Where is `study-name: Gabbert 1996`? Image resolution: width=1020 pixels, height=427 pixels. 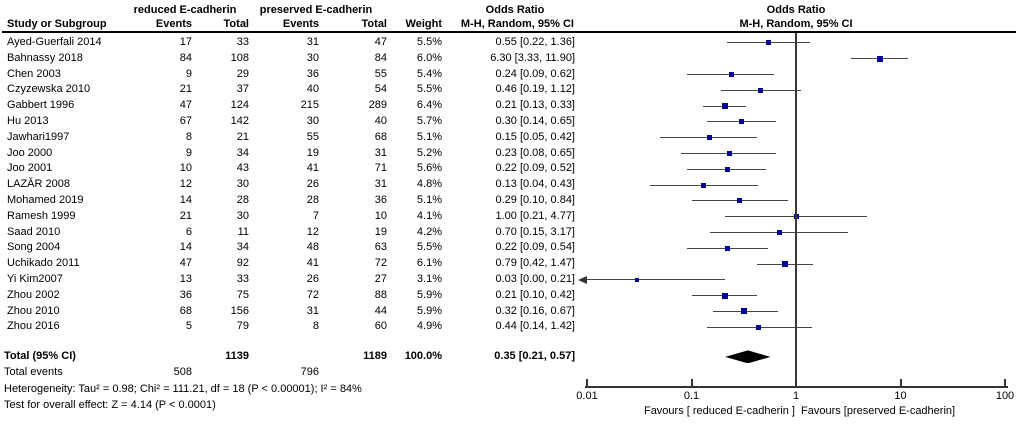 study-name: Gabbert 1996 is located at coordinates (41, 105).